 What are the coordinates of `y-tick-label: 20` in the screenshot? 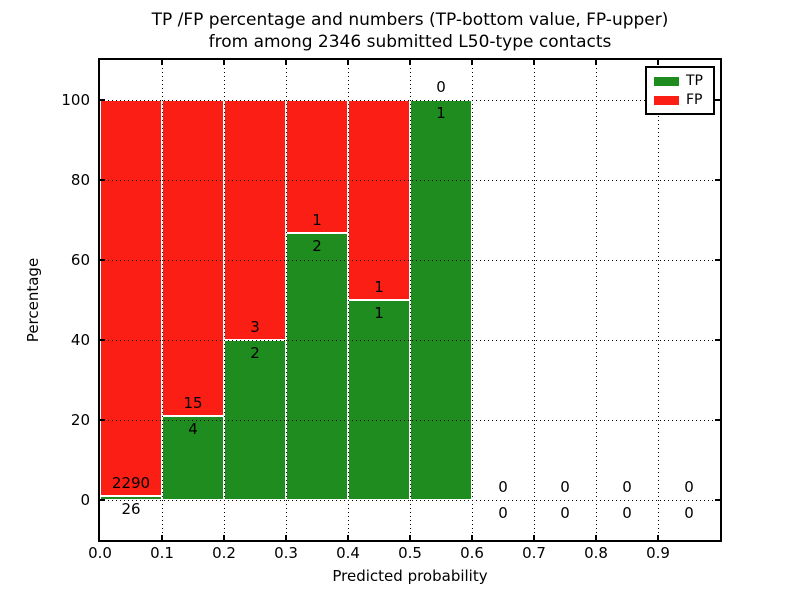 It's located at (80, 420).